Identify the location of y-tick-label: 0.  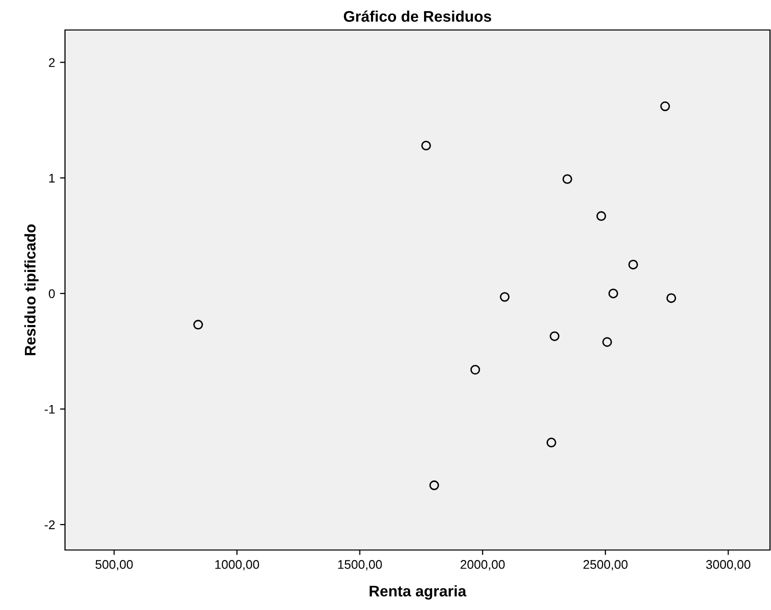
(51, 293).